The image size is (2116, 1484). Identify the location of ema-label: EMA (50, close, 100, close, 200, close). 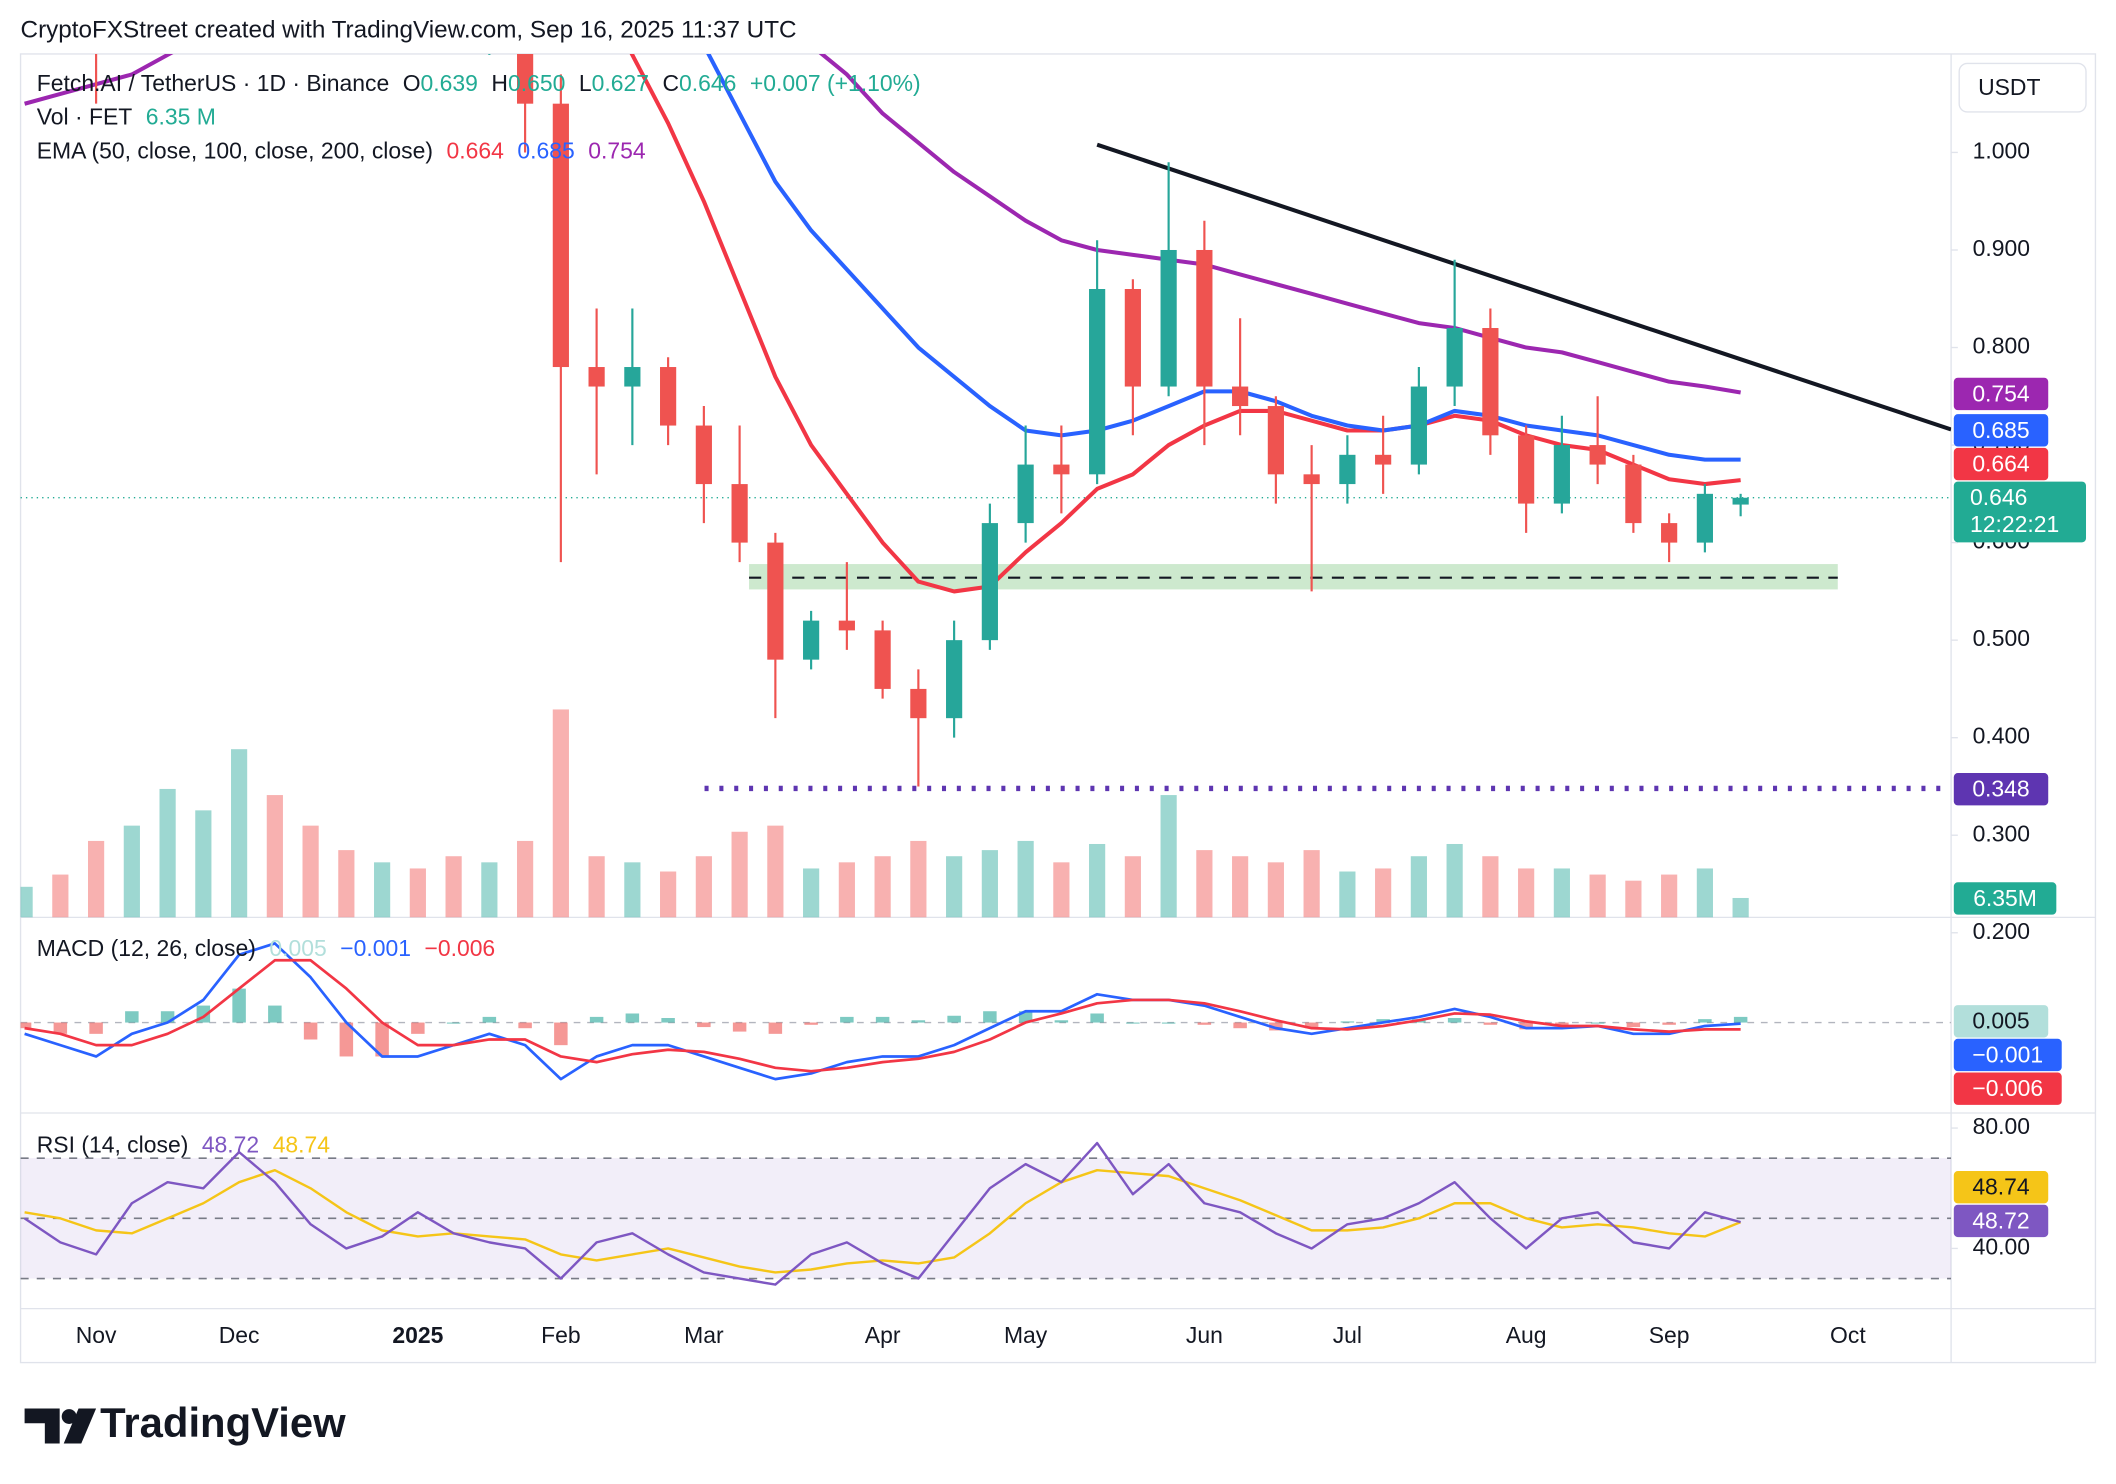
(235, 151).